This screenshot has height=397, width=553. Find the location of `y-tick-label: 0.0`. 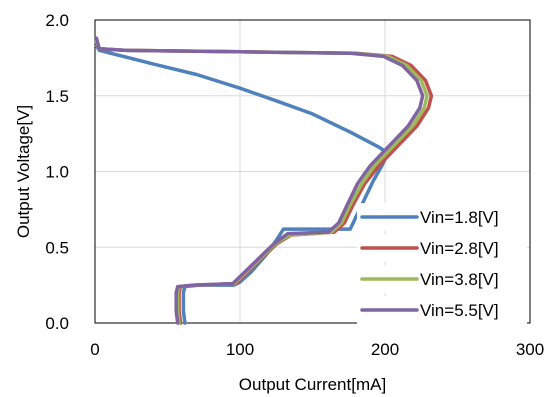

y-tick-label: 0.0 is located at coordinates (57, 323).